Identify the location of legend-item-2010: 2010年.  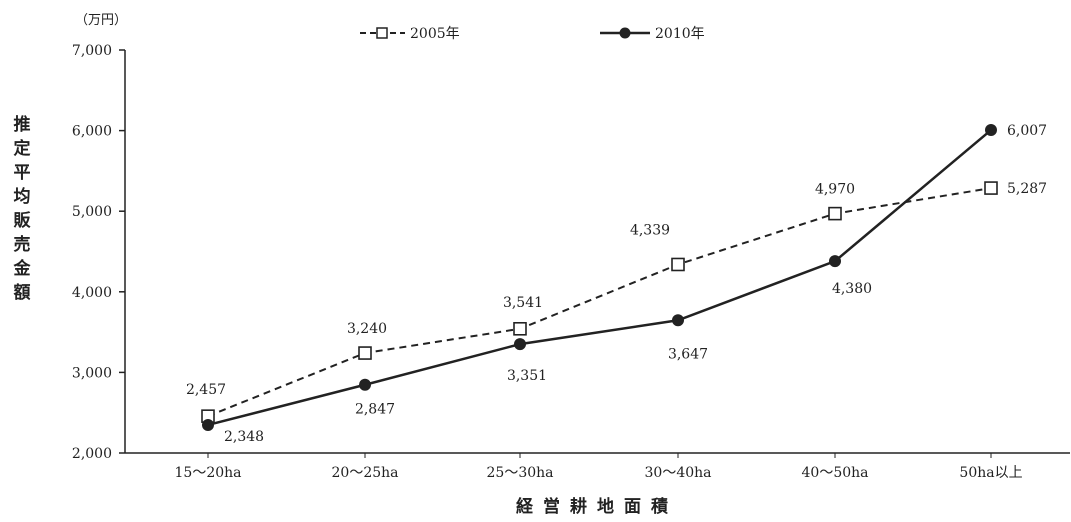
(652, 34).